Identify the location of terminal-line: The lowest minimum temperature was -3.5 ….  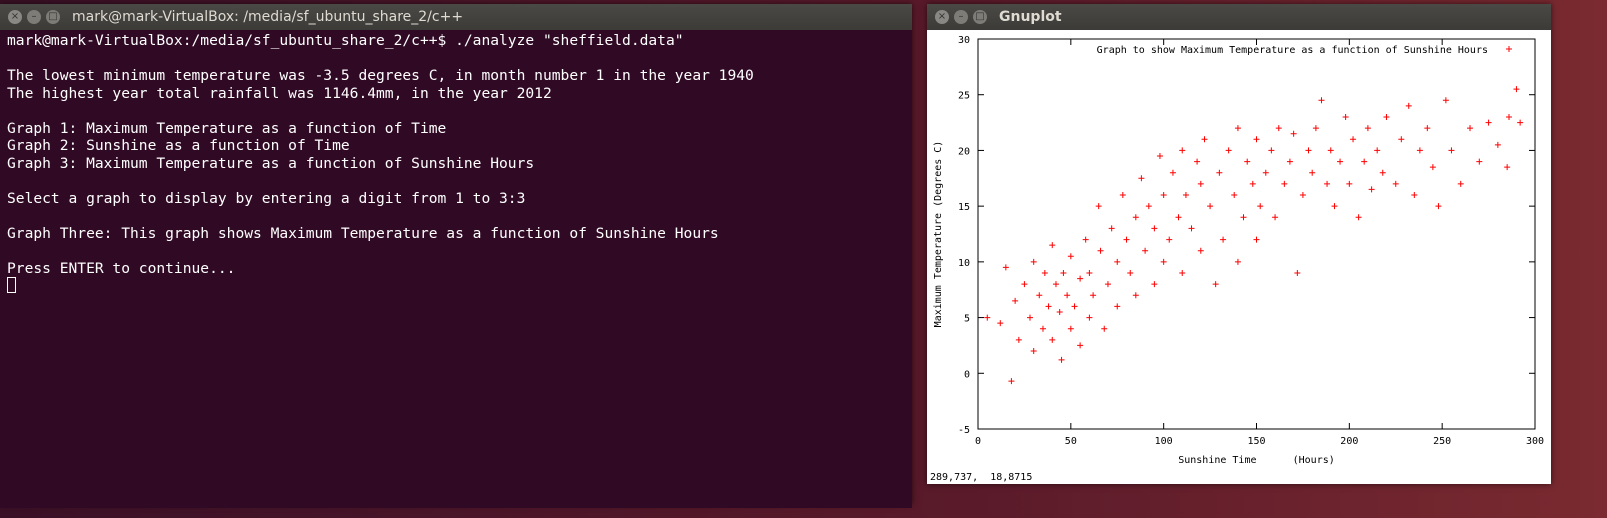
(380, 75).